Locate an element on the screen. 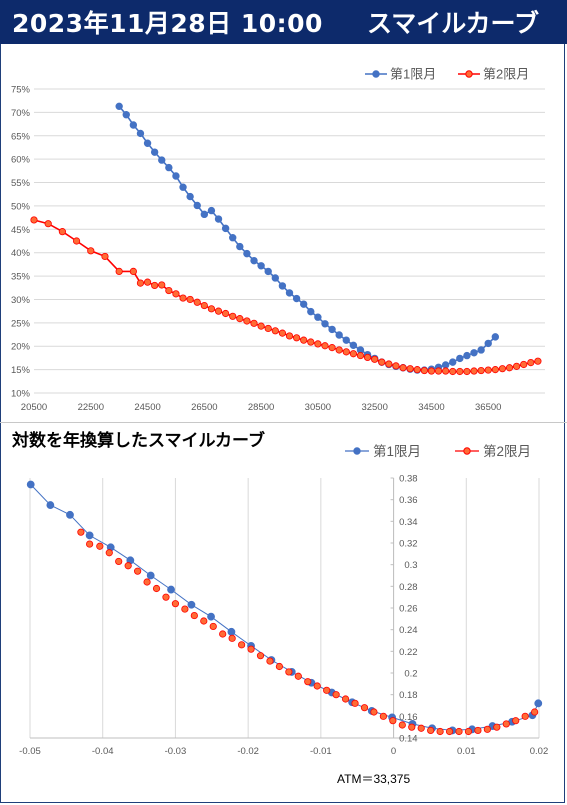 Image resolution: width=567 pixels, height=805 pixels. x-tick-label: 0.02 is located at coordinates (539, 751).